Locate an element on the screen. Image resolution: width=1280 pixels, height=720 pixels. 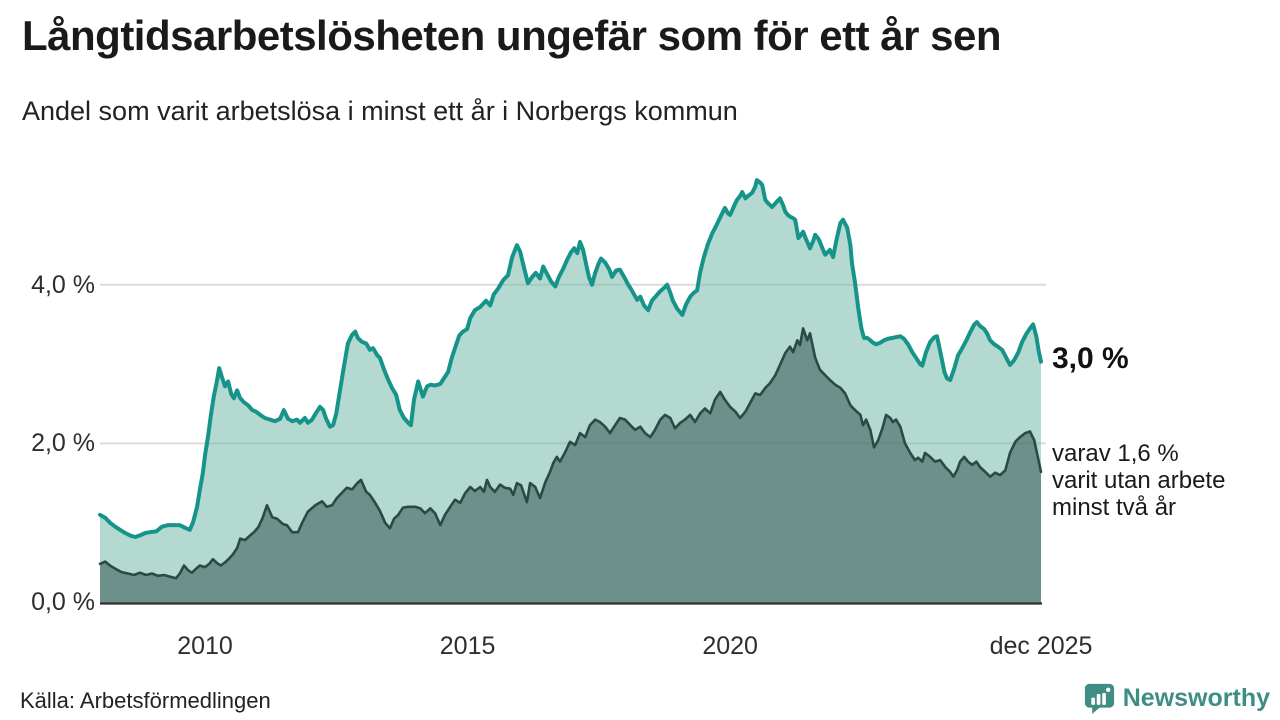
y-tick-label: 4,0 % is located at coordinates (63, 284).